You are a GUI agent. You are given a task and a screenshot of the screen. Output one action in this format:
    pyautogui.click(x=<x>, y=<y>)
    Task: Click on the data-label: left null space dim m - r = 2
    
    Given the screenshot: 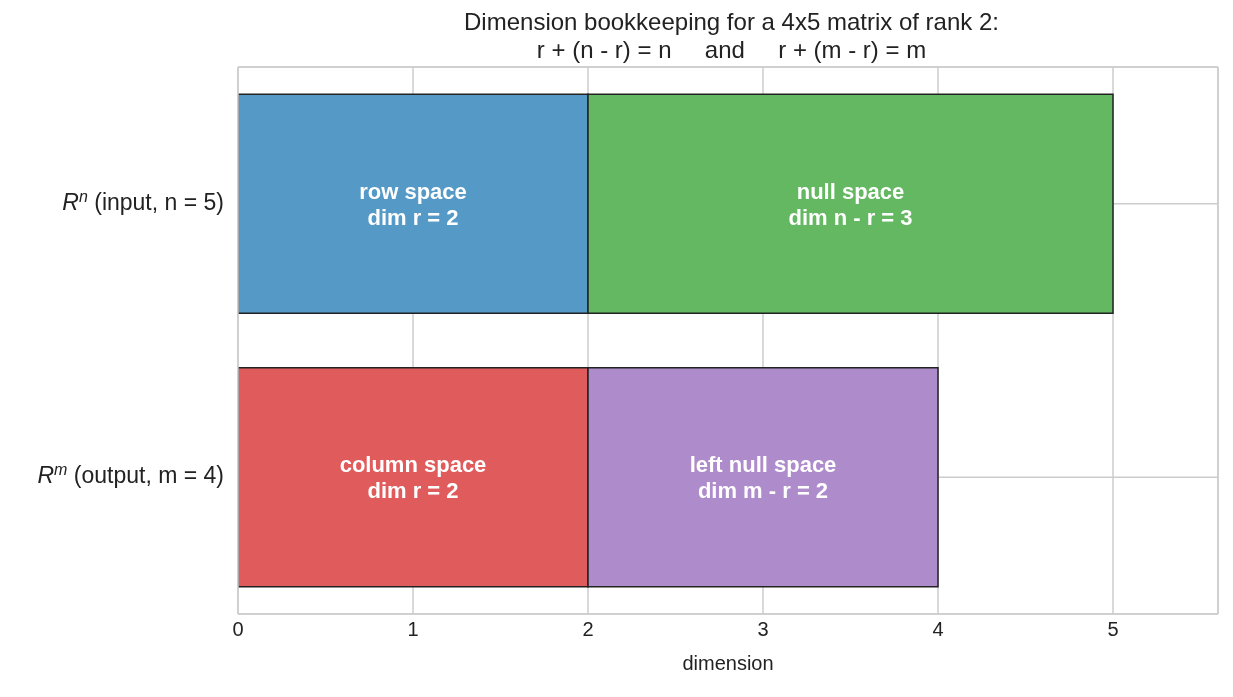 What is the action you would take?
    pyautogui.click(x=763, y=478)
    